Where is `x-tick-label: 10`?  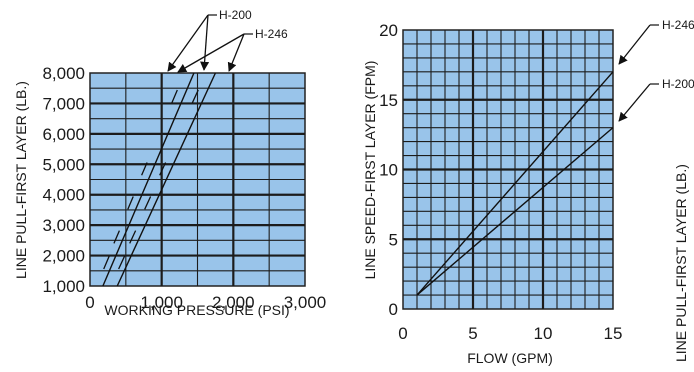
x-tick-label: 10 is located at coordinates (543, 333).